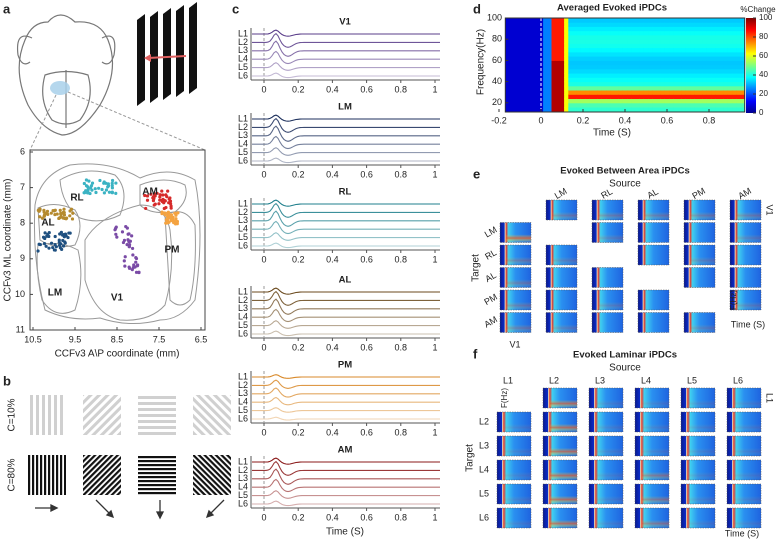 This screenshot has height=540, width=778. I want to click on subplot-title: RL, so click(345, 192).